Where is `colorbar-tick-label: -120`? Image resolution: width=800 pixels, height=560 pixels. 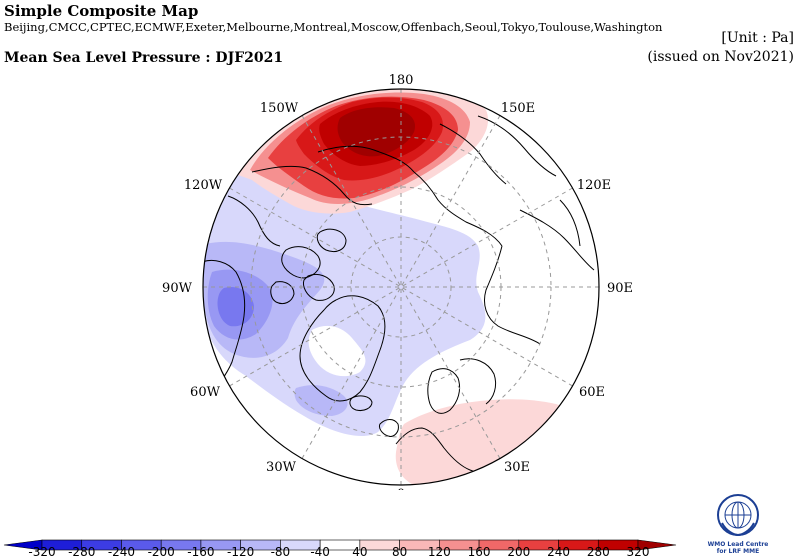
colorbar-tick-label: -120 is located at coordinates (241, 552).